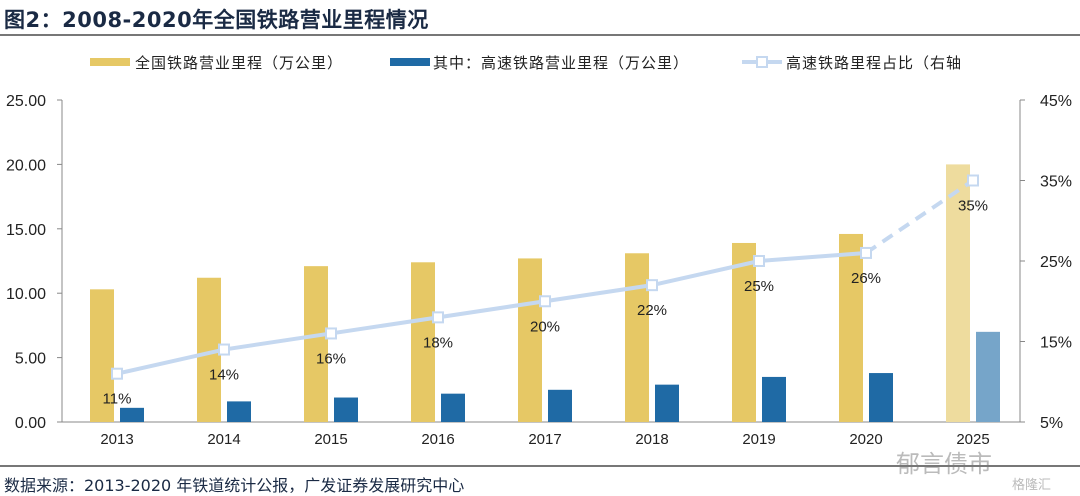 The width and height of the screenshot is (1080, 496). I want to click on legend-label-0: 全国铁路营业里程（万公里）, so click(239, 63).